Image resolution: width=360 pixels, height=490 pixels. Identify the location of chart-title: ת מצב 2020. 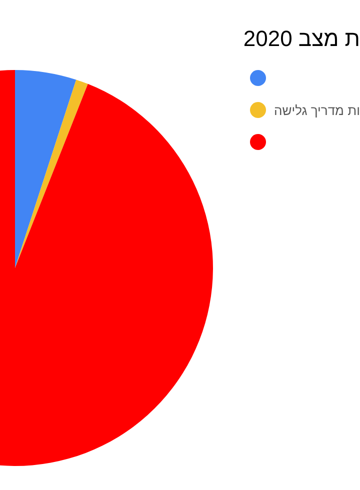
(301, 39).